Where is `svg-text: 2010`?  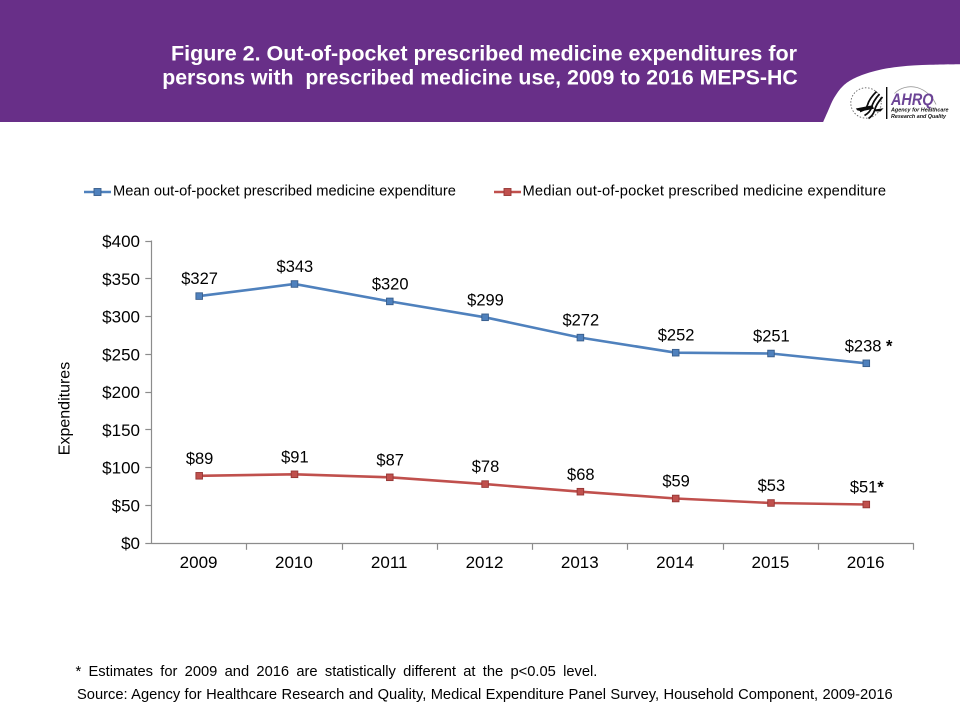 svg-text: 2010 is located at coordinates (294, 562).